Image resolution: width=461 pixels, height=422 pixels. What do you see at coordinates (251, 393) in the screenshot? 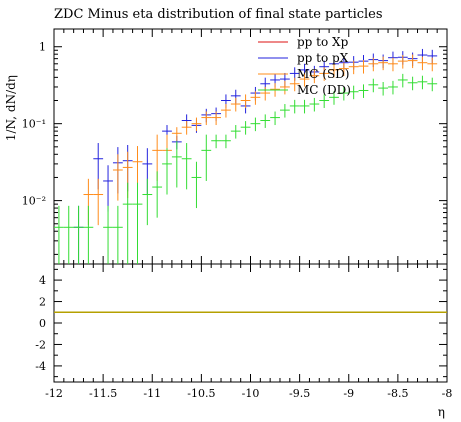
I see `x-tick-label: -10` at bounding box center [251, 393].